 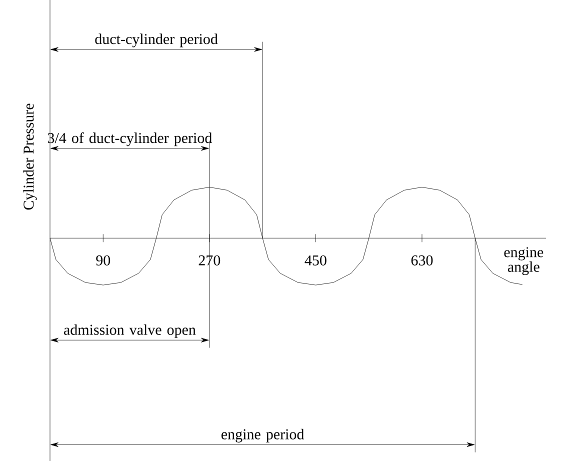 I want to click on x-axis-title: engine angle, so click(x=524, y=261).